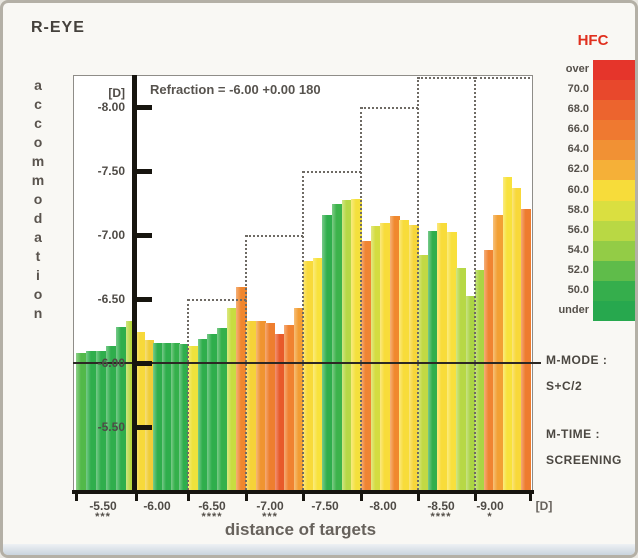 This screenshot has height=558, width=638. I want to click on legend-band-label: 66.0, so click(578, 129).